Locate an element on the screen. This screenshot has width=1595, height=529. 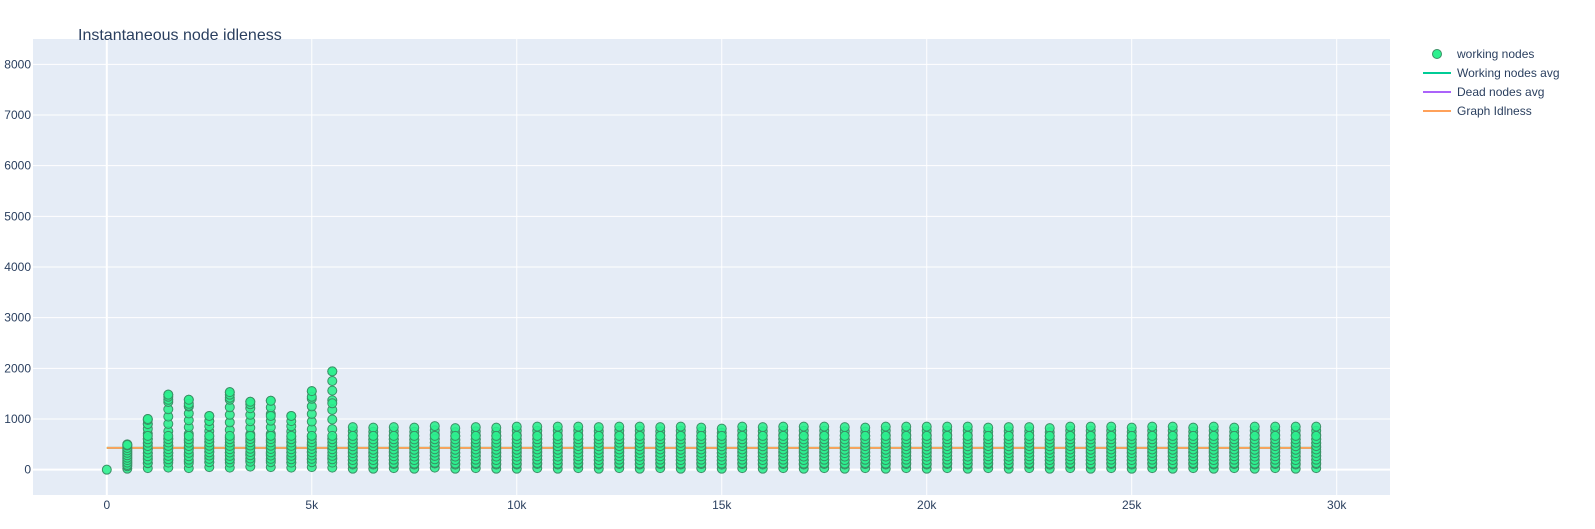
y-tick-label: 7000 is located at coordinates (17, 115).